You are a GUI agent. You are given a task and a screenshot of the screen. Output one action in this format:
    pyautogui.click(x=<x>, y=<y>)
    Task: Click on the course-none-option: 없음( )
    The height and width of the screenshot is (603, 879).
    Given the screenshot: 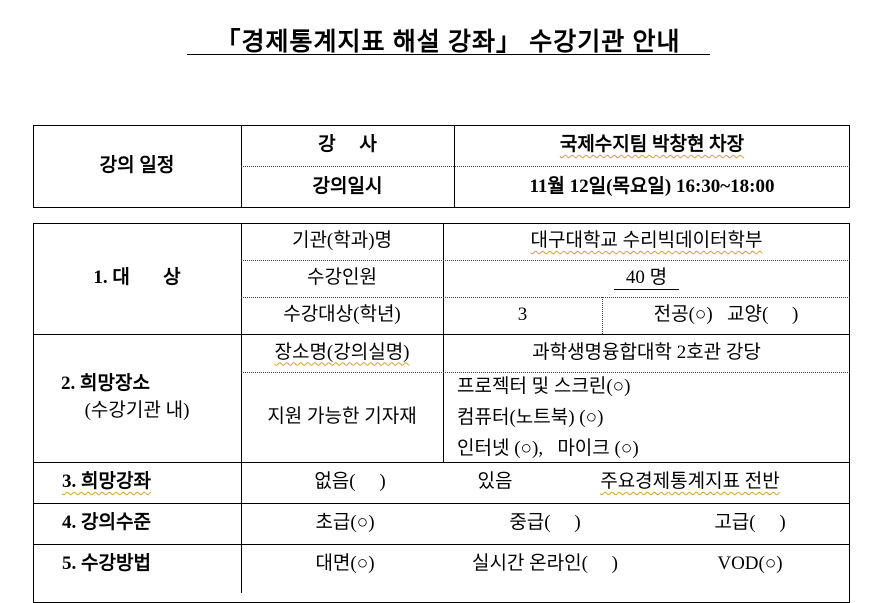 What is the action you would take?
    pyautogui.click(x=350, y=482)
    